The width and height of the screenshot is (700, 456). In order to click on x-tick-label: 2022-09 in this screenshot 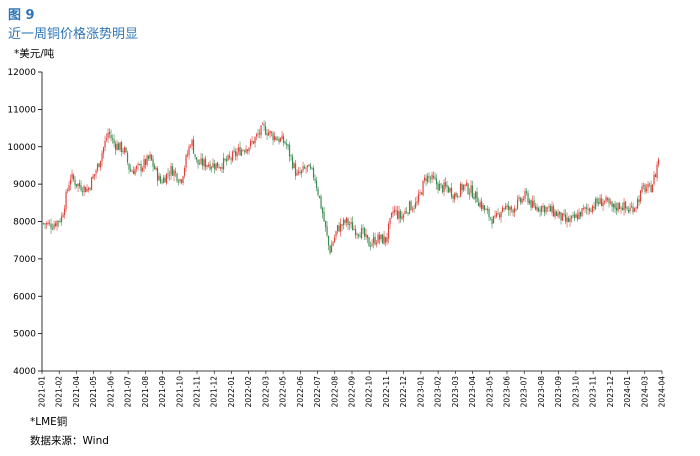, I will do `click(352, 392)`.